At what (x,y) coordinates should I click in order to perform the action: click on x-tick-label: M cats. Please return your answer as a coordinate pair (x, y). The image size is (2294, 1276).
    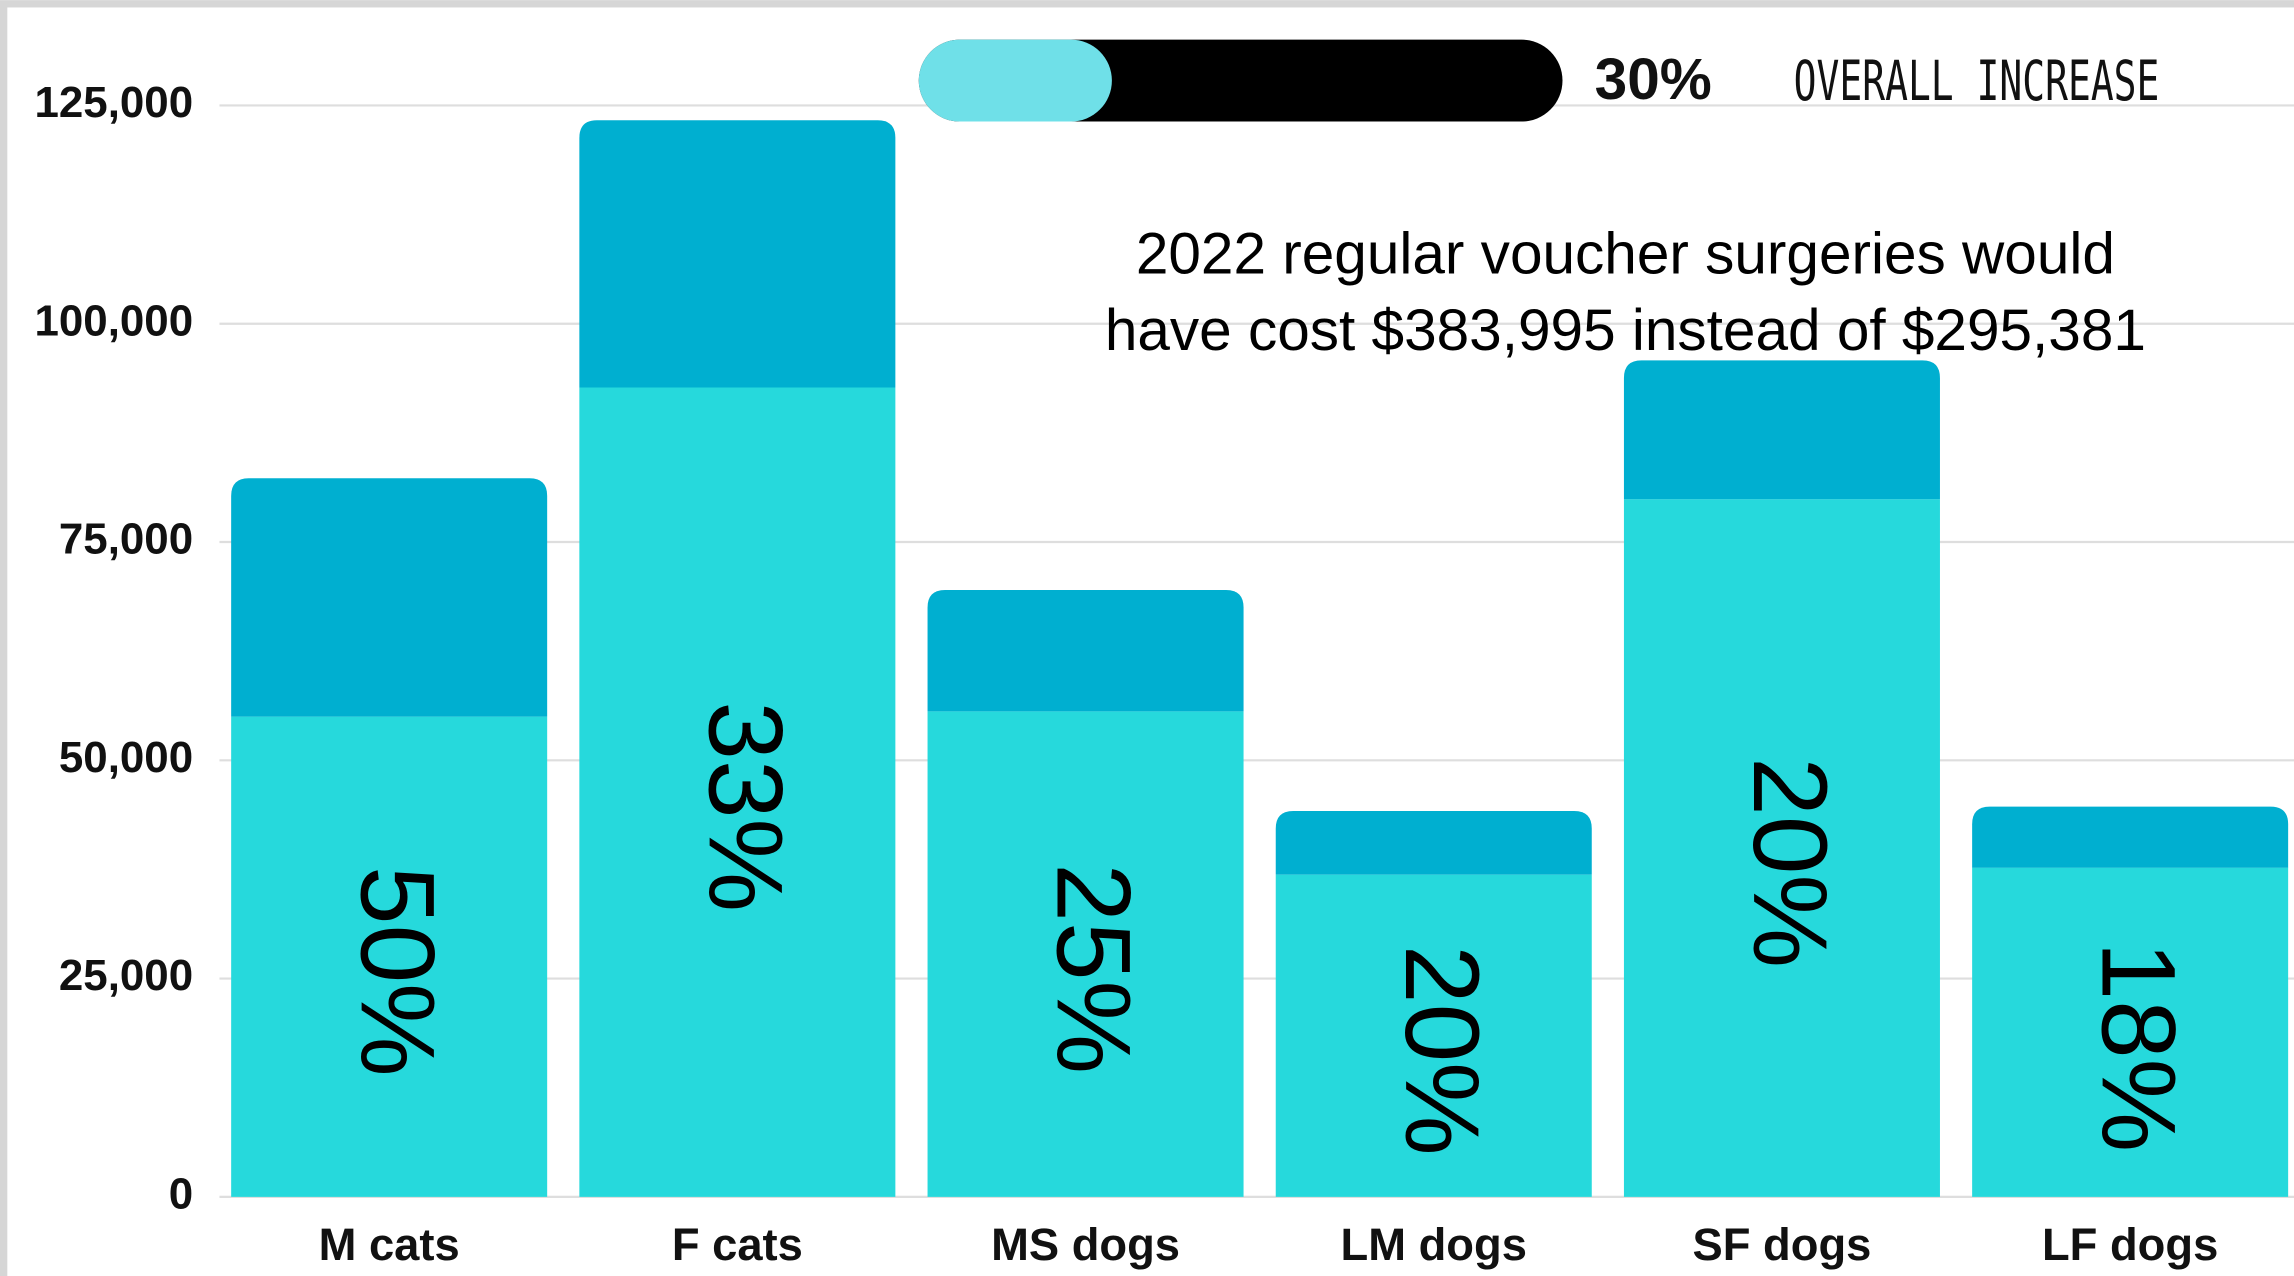
    Looking at the image, I should click on (389, 1244).